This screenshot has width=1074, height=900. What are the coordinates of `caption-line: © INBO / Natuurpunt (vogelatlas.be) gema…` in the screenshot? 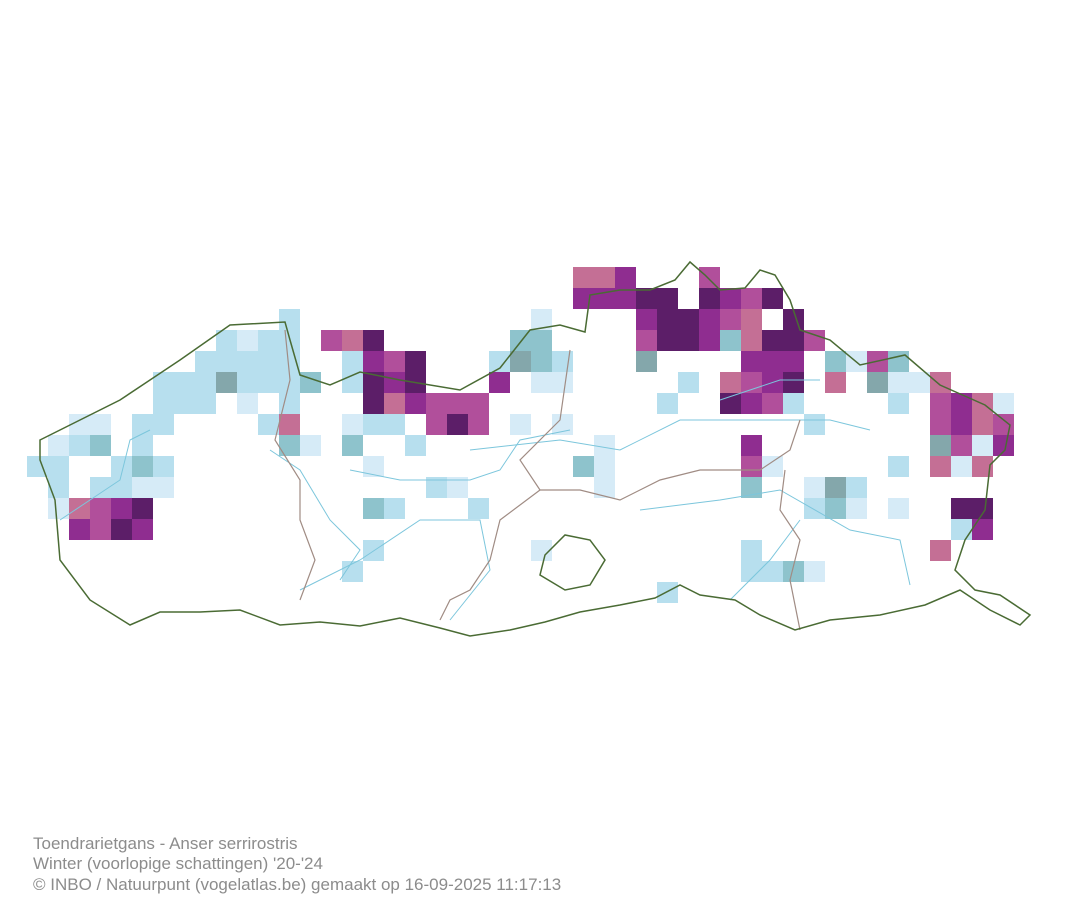 It's located at (297, 884).